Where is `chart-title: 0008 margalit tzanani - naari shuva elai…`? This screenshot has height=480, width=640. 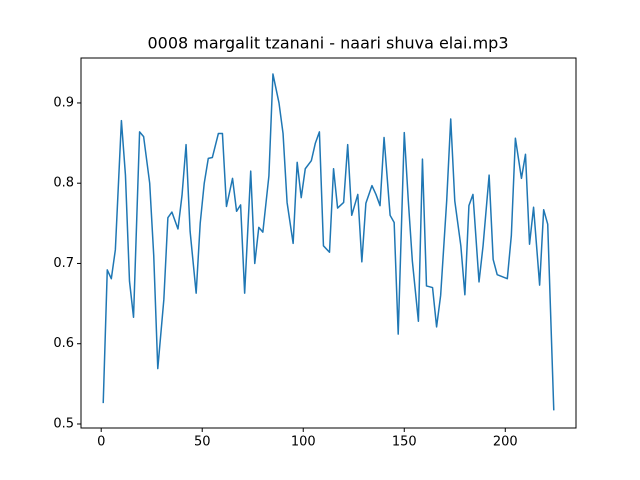 chart-title: 0008 margalit tzanani - naari shuva elai… is located at coordinates (327, 43).